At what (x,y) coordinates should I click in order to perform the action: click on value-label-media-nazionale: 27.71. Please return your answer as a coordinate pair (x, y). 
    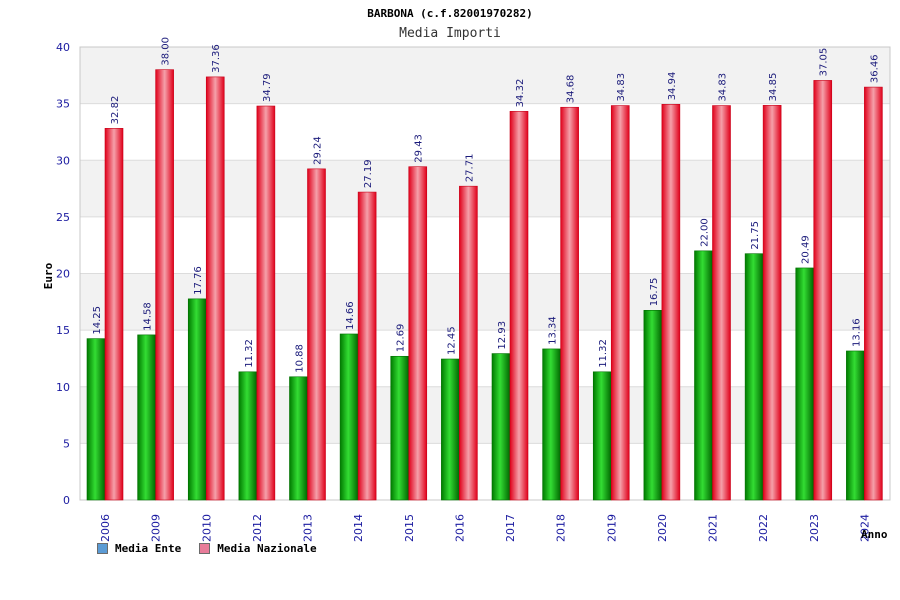
    Looking at the image, I should click on (469, 168).